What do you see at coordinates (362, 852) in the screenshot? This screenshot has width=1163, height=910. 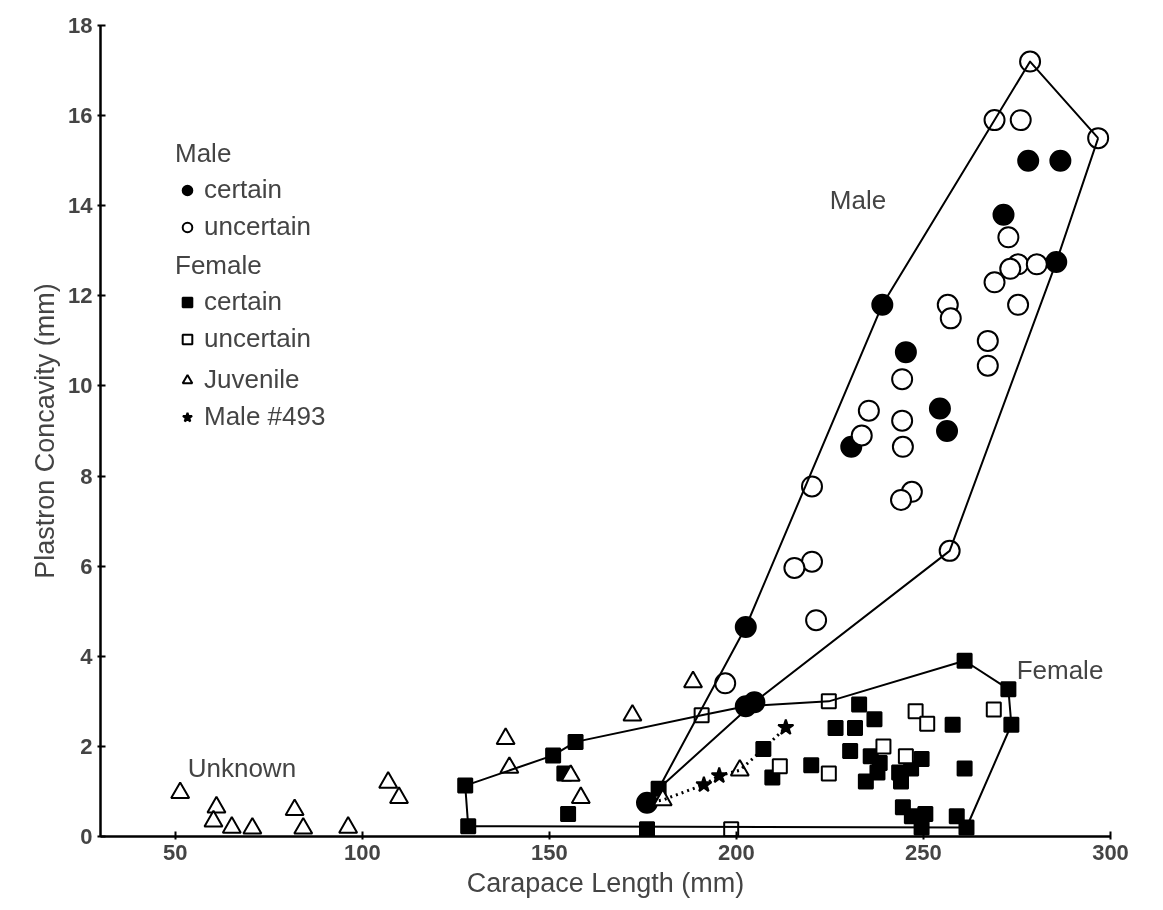 I see `x-tick-label: 100` at bounding box center [362, 852].